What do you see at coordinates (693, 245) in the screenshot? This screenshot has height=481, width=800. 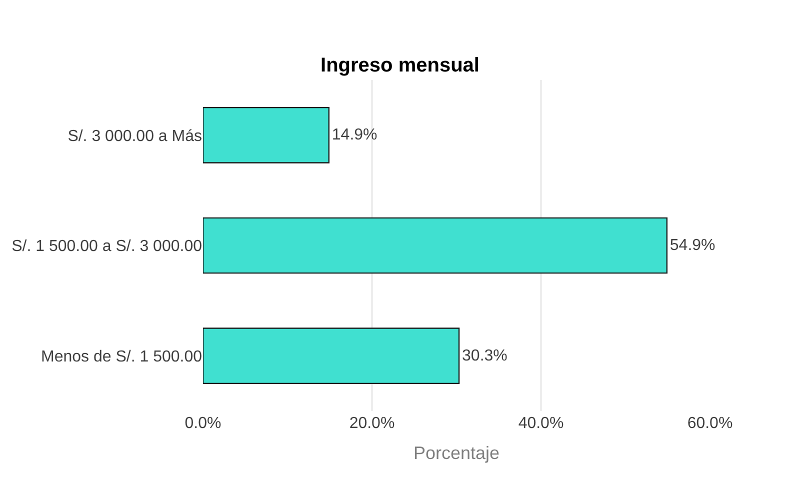 I see `data-label: 54.9%` at bounding box center [693, 245].